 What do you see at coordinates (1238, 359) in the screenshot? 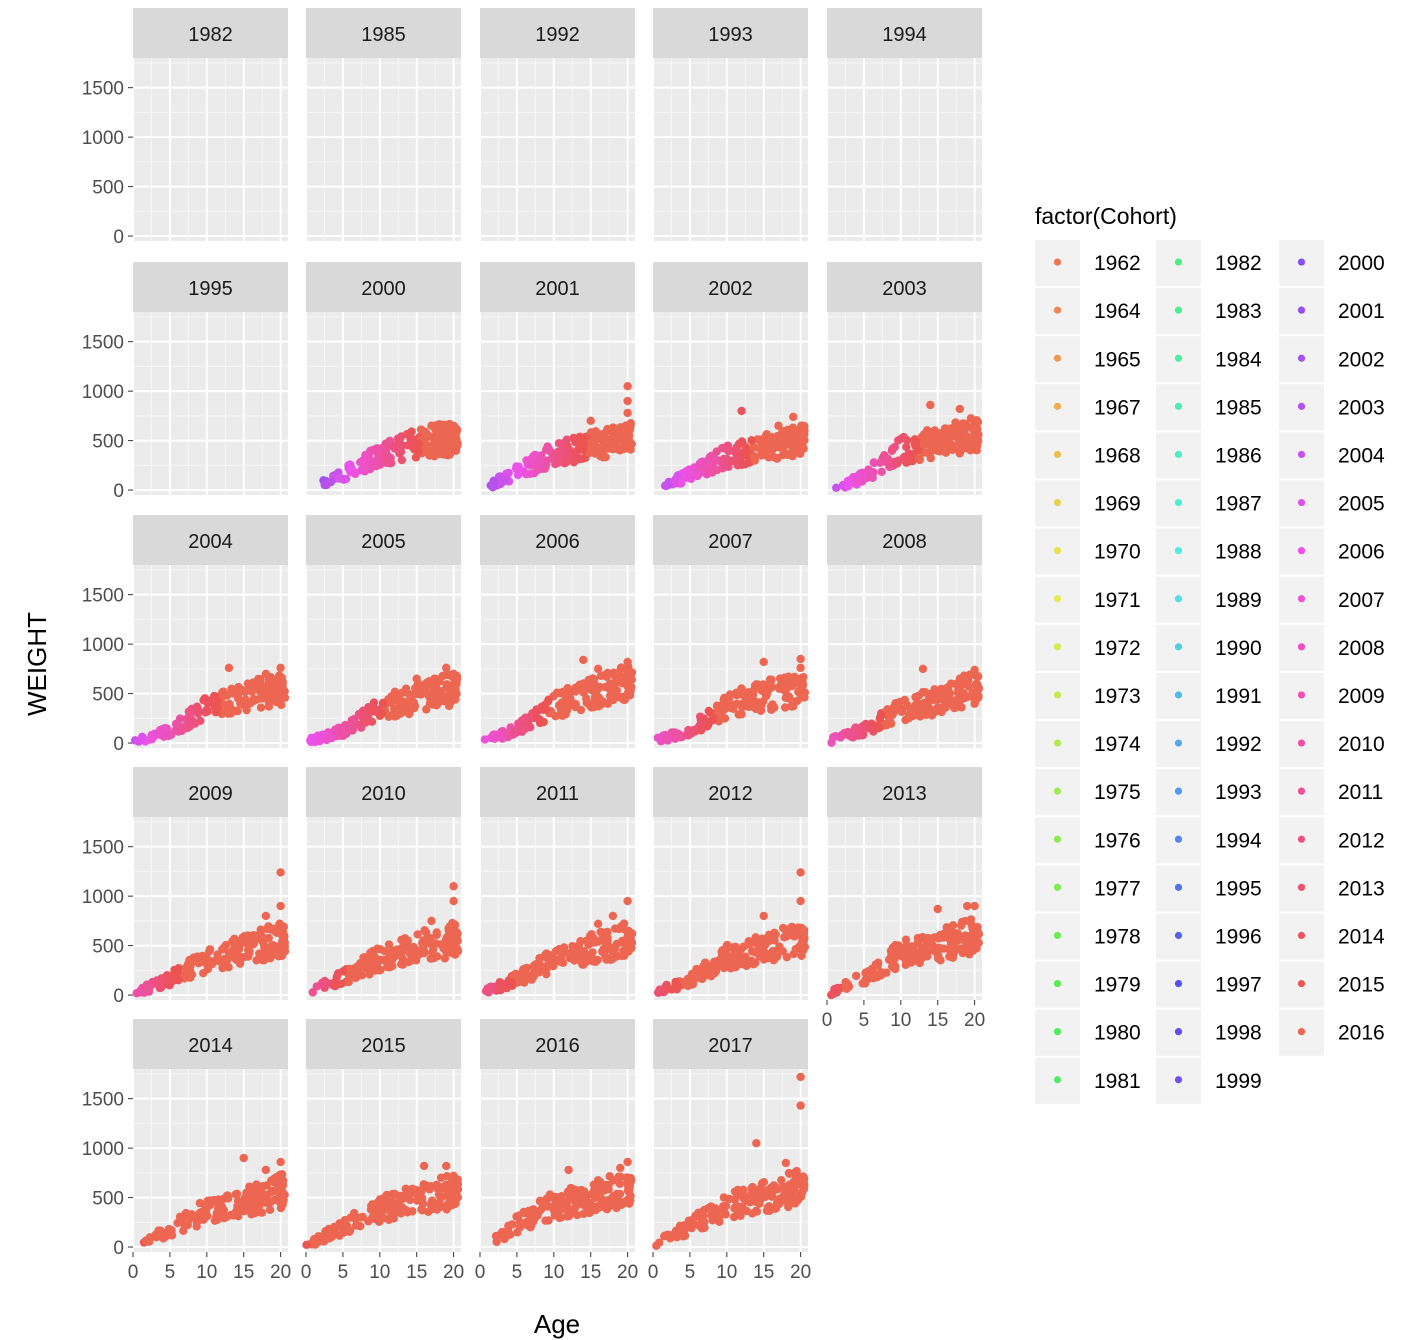
I see `legend-label: 1984` at bounding box center [1238, 359].